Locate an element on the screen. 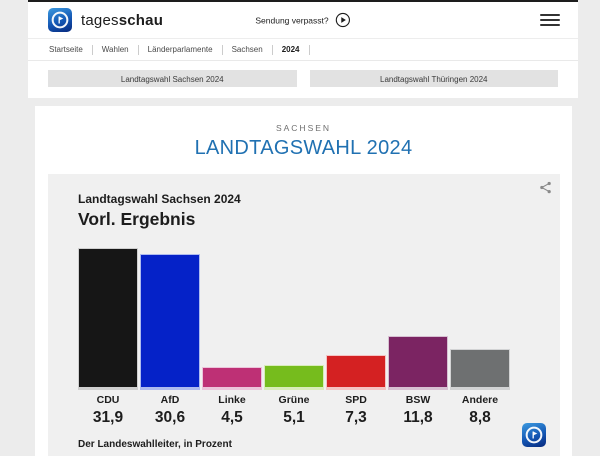 The image size is (600, 456). nav-button-sachsen: Landtagswahl Sachsen 2024 is located at coordinates (172, 78).